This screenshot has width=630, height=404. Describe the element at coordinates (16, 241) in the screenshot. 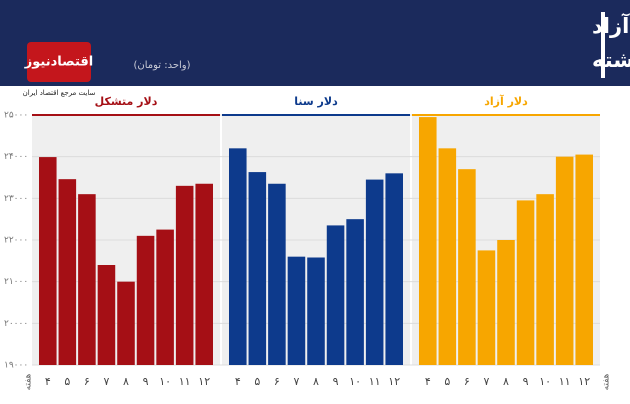

I see `y-tick-label: ۲۲۰۰۰` at that location.